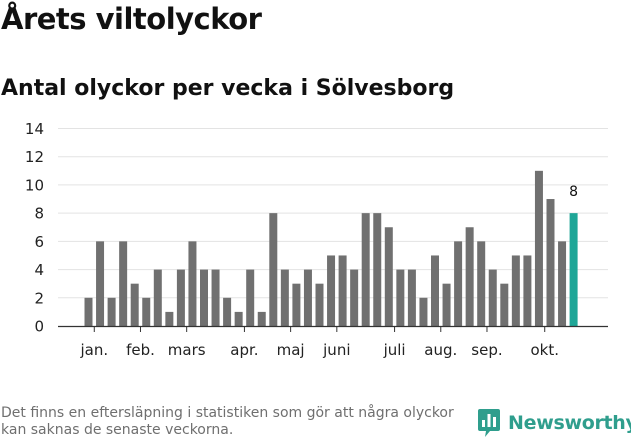 This screenshot has width=631, height=439. I want to click on x-axis-ticks: jan. feb. mars apr. maj juni juli aug. sep. okt., so click(319, 343).